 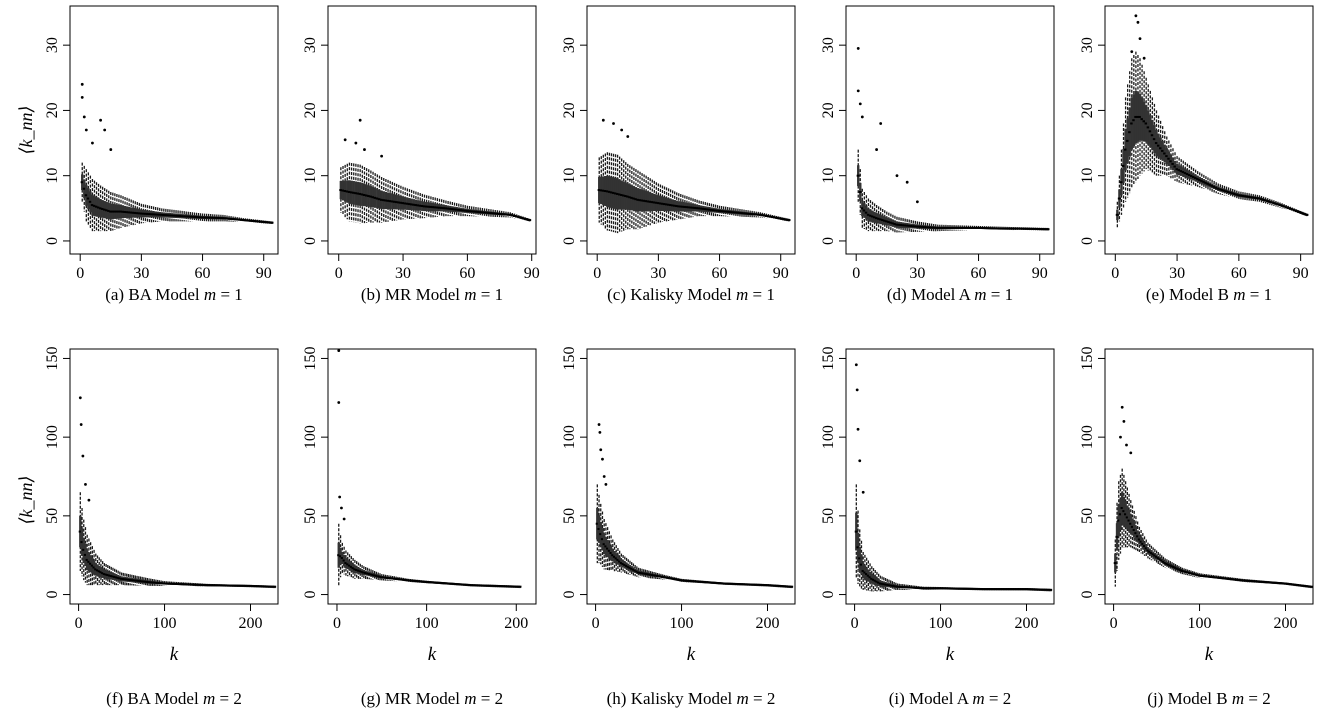 I want to click on y-tick-label: 10, so click(x=310, y=176).